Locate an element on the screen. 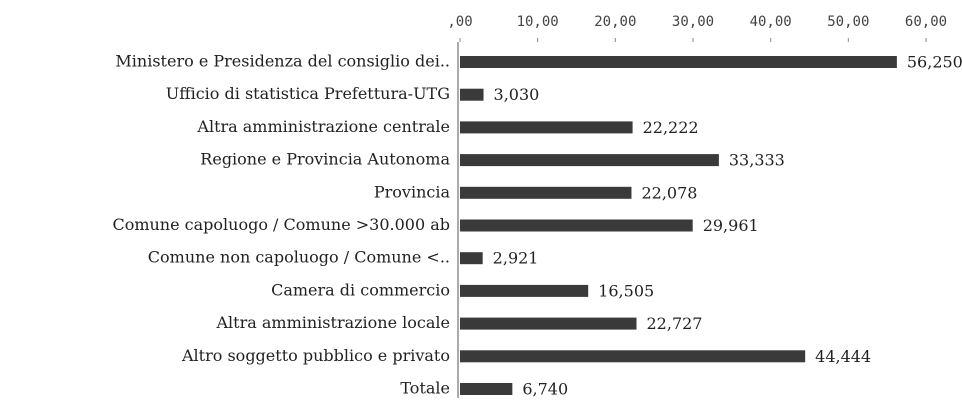 The width and height of the screenshot is (962, 401). y-tick-label: Altra amministrazione locale is located at coordinates (333, 322).